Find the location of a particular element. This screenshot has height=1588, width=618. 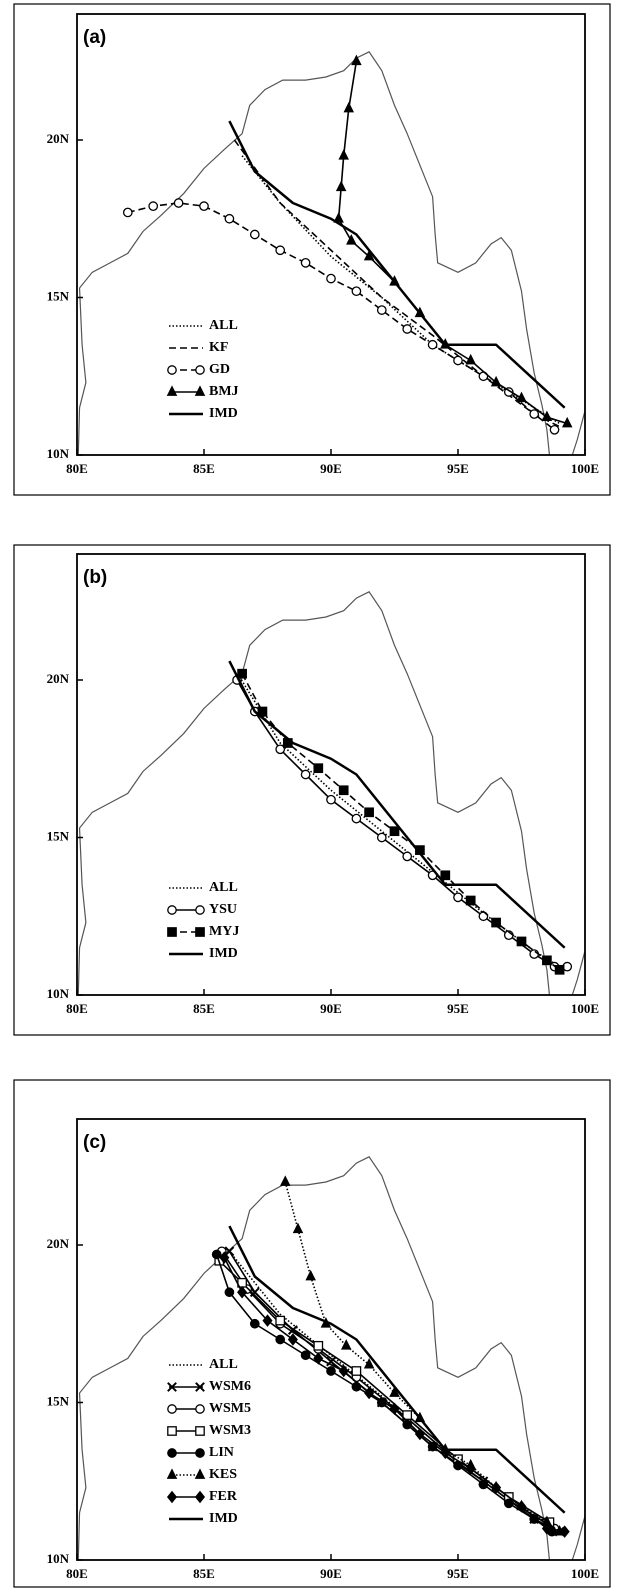

legend-label: FER is located at coordinates (223, 1496).